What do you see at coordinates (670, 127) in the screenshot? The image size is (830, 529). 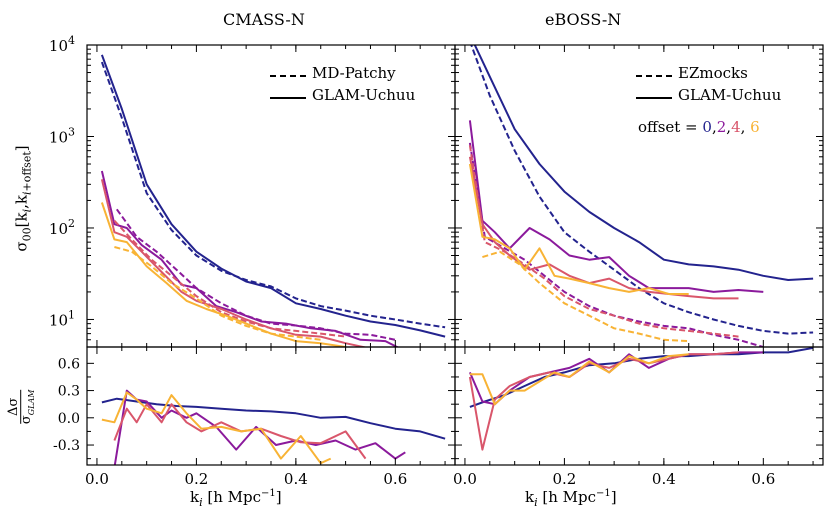 I see `offset-prefix: offset =` at bounding box center [670, 127].